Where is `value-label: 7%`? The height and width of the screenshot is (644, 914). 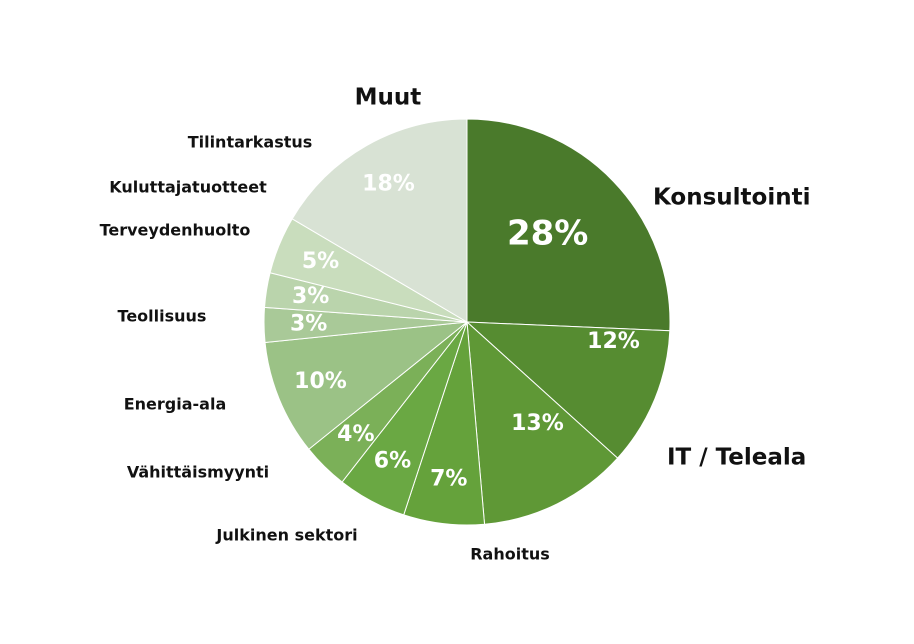 value-label: 7% is located at coordinates (448, 478).